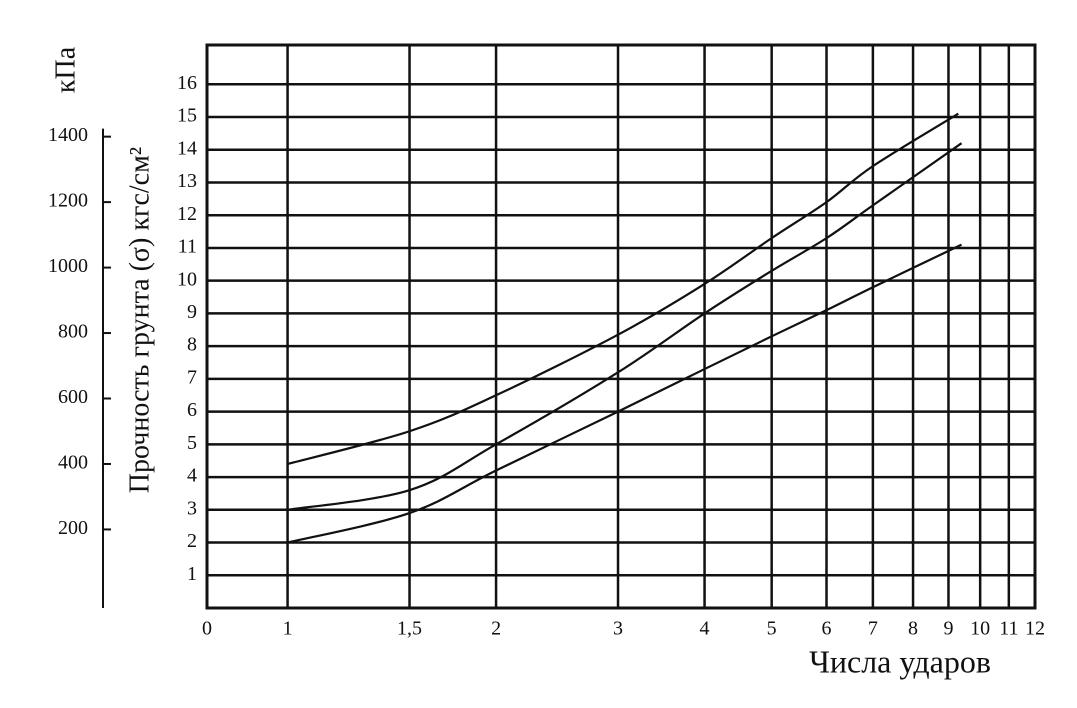  What do you see at coordinates (192, 345) in the screenshot?
I see `y-tick-label: 8` at bounding box center [192, 345].